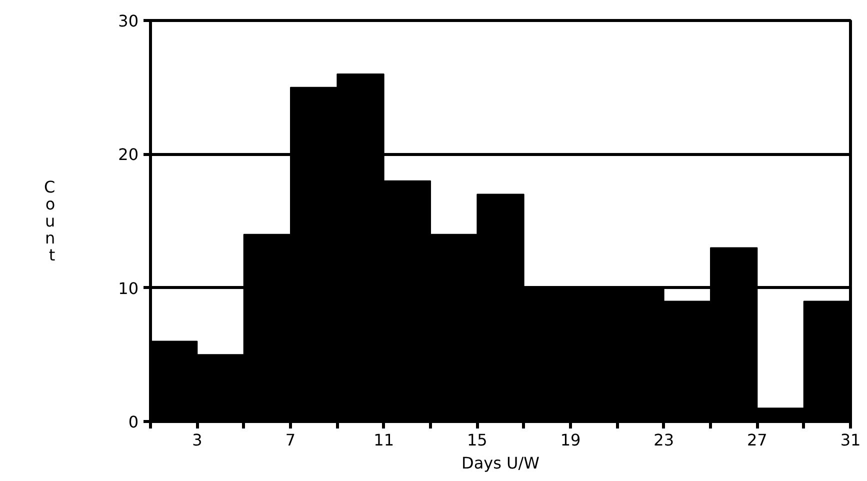  I want to click on x-tick-label: 11, so click(384, 440).